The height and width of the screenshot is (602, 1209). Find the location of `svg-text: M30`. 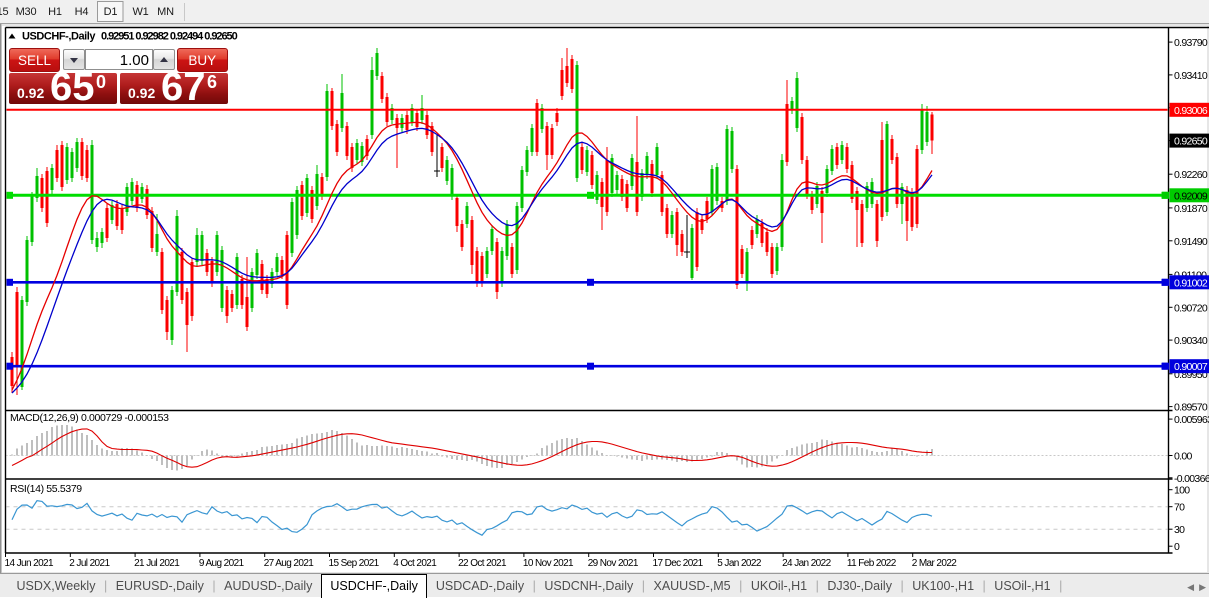

svg-text: M30 is located at coordinates (26, 12).